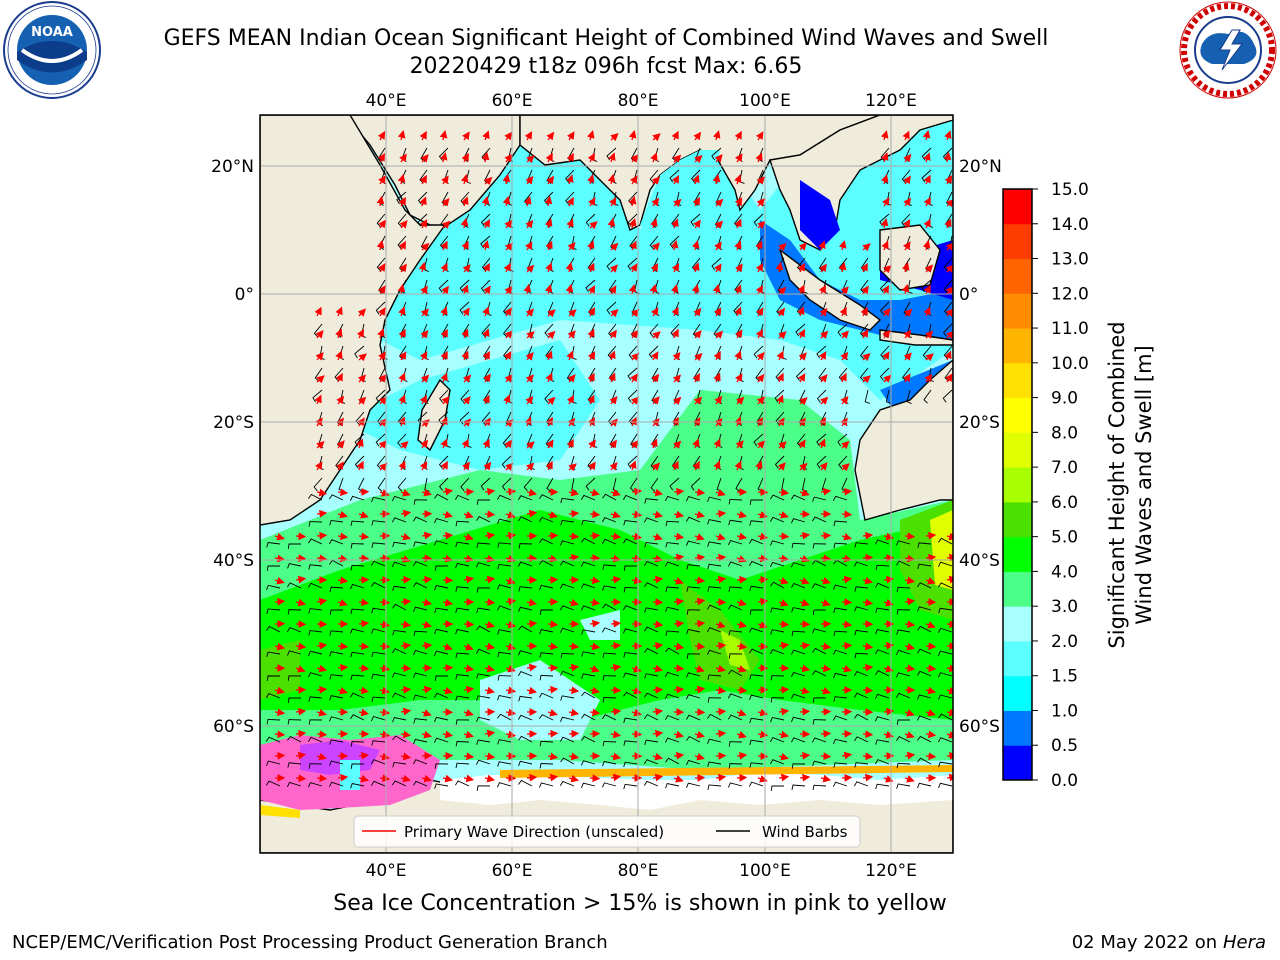 The height and width of the screenshot is (960, 1280). What do you see at coordinates (1064, 399) in the screenshot?
I see `colorbar-tick-label: 9.0` at bounding box center [1064, 399].